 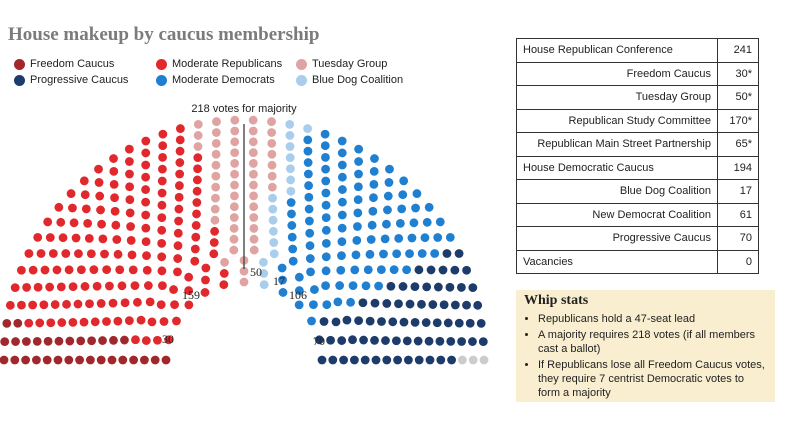 I want to click on table-row: Vacancies 0, so click(x=637, y=261).